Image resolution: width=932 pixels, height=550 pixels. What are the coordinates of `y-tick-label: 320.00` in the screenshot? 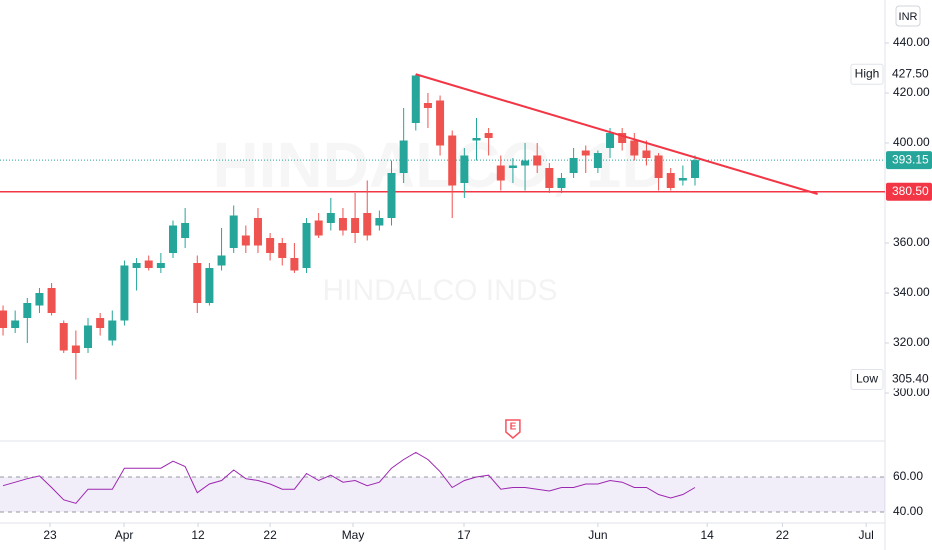 It's located at (911, 342).